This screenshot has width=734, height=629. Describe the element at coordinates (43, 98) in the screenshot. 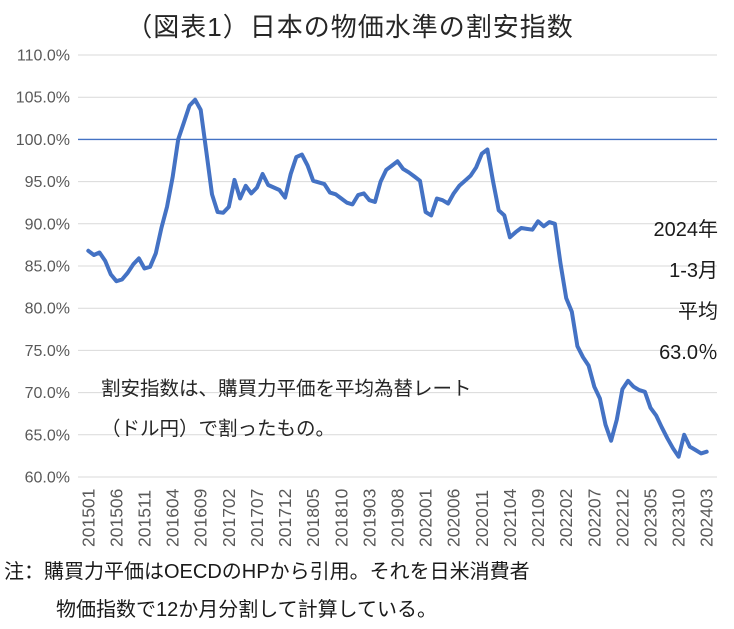

I see `svg-text: 105.0%` at that location.